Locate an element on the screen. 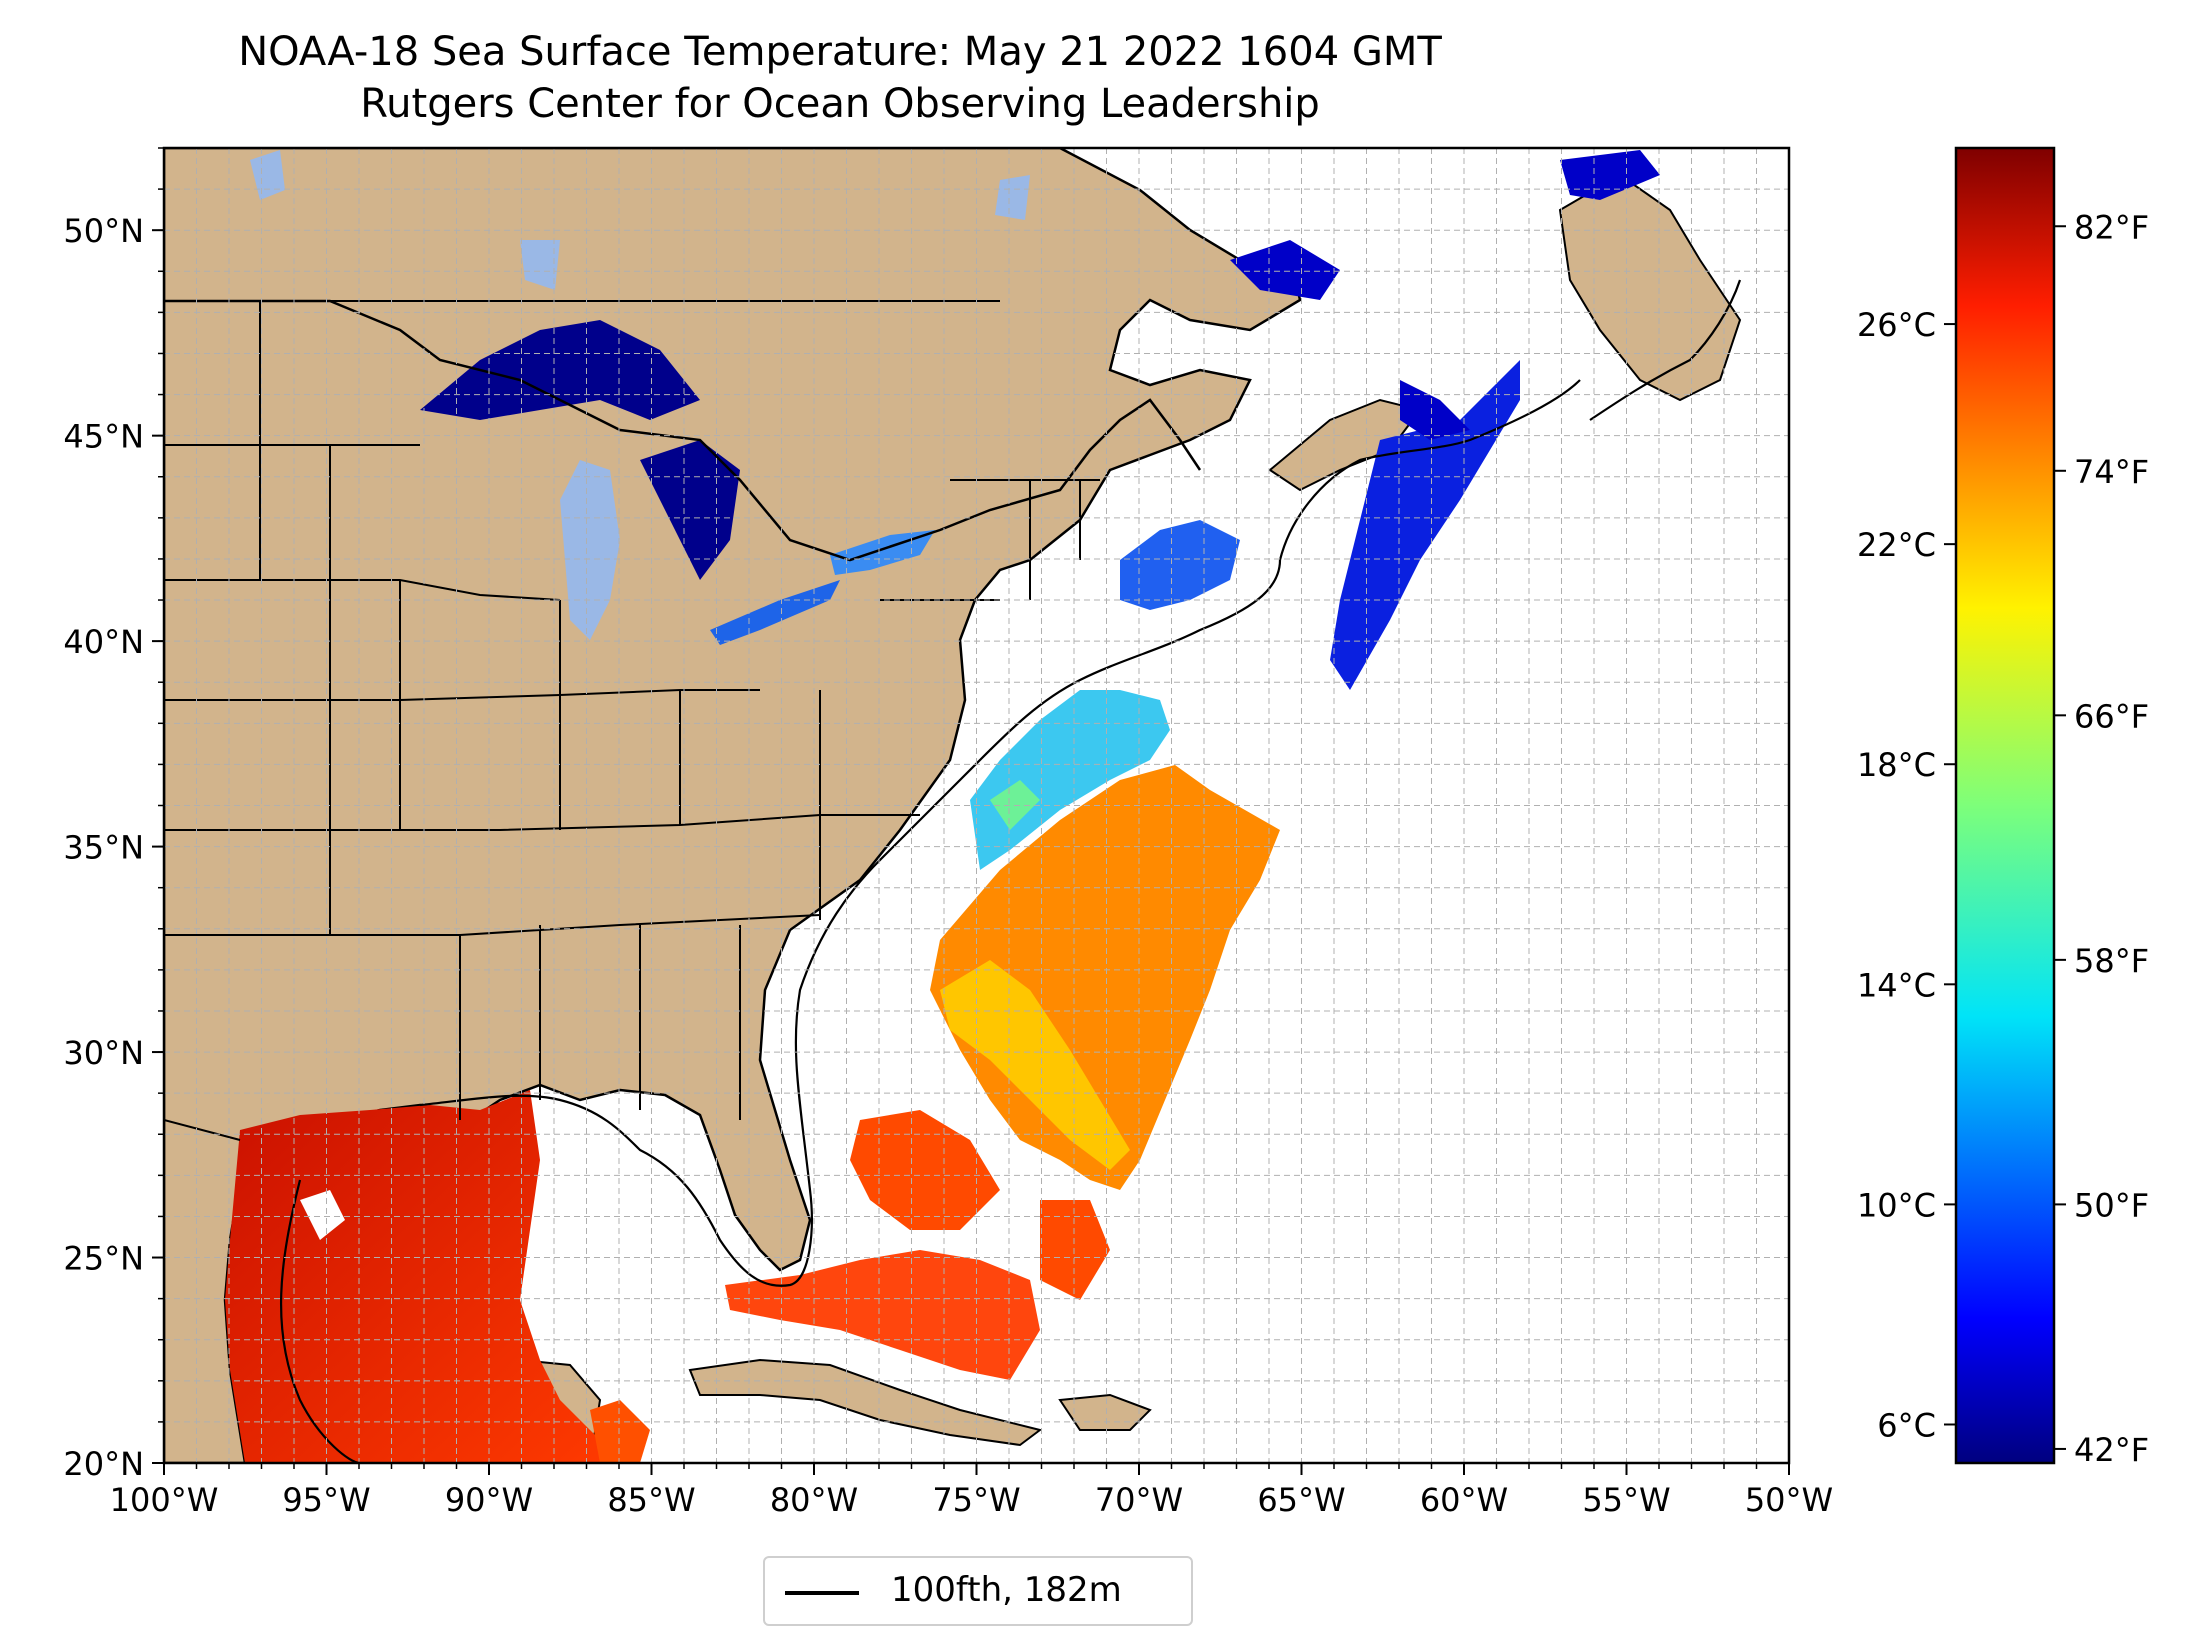 This screenshot has width=2201, height=1647. lon-tick-label: 90°W is located at coordinates (489, 1500).